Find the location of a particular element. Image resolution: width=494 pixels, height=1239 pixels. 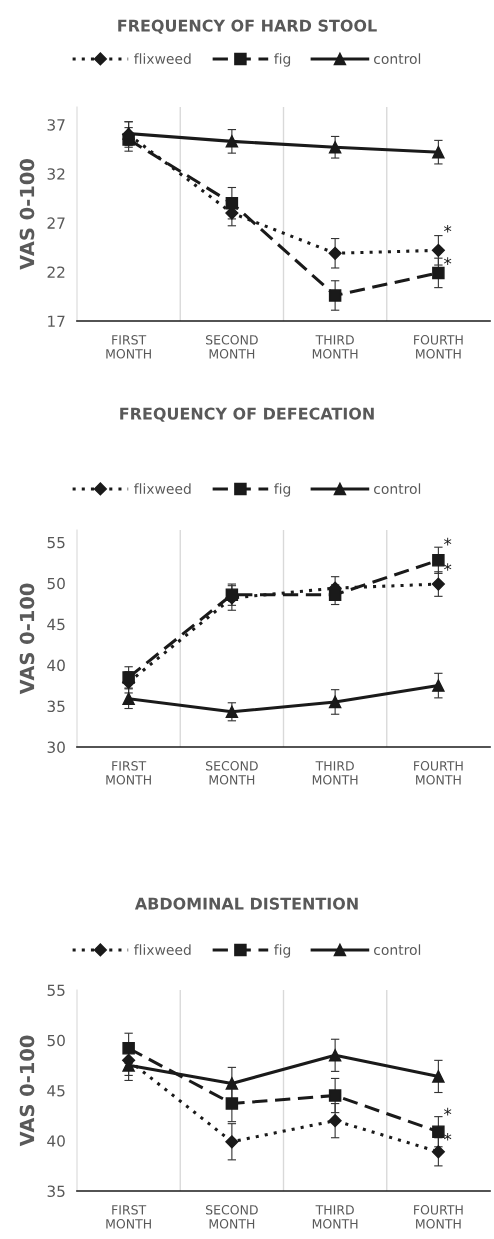

y-tick-label: 17 is located at coordinates (56, 321).